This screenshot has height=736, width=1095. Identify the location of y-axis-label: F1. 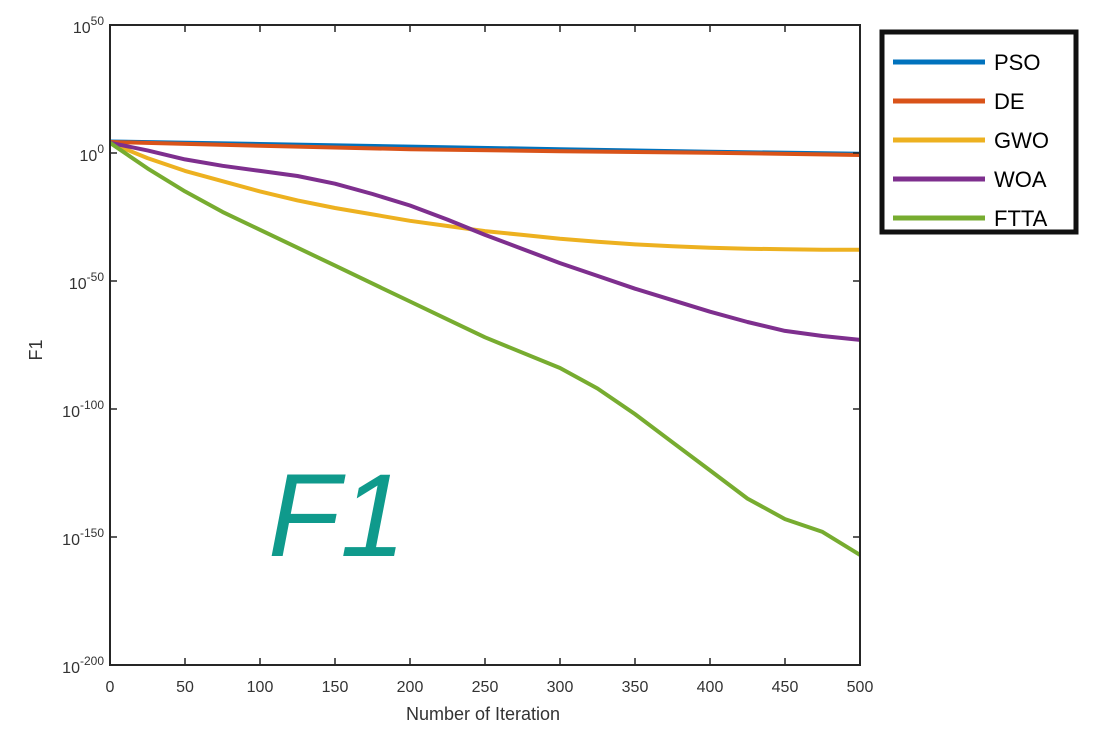
(36, 349).